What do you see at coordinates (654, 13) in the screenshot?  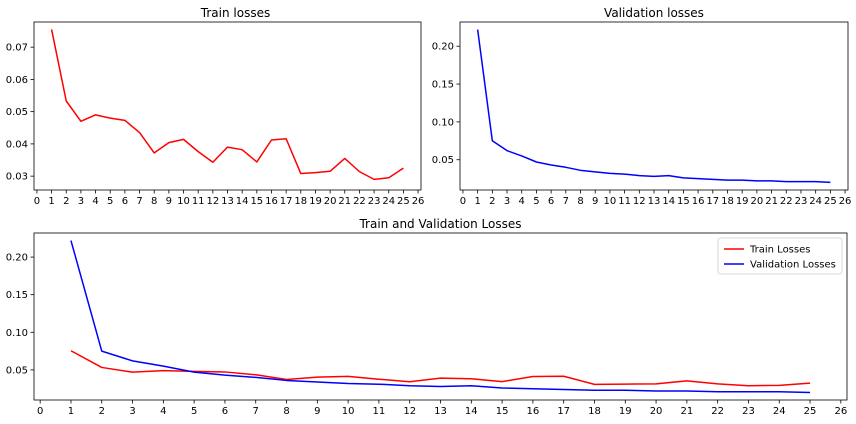 I see `chart-title: Validation losses` at bounding box center [654, 13].